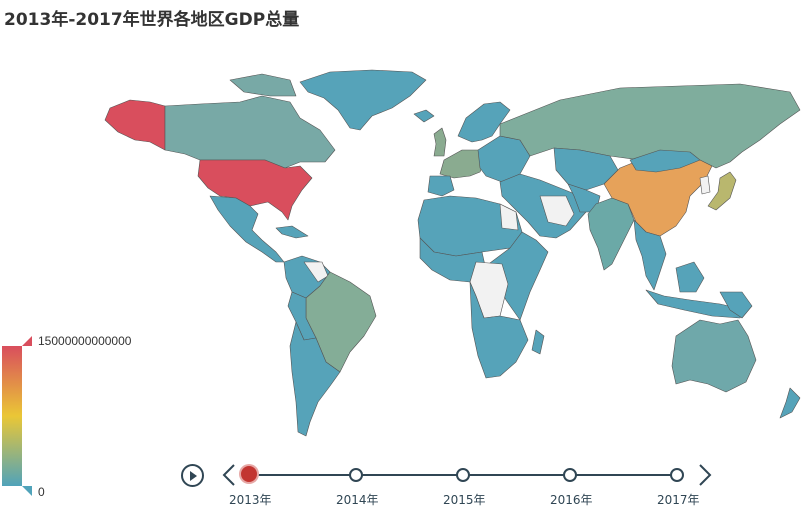 This screenshot has height=519, width=809. Describe the element at coordinates (463, 164) in the screenshot. I see `region-western-europe` at that location.